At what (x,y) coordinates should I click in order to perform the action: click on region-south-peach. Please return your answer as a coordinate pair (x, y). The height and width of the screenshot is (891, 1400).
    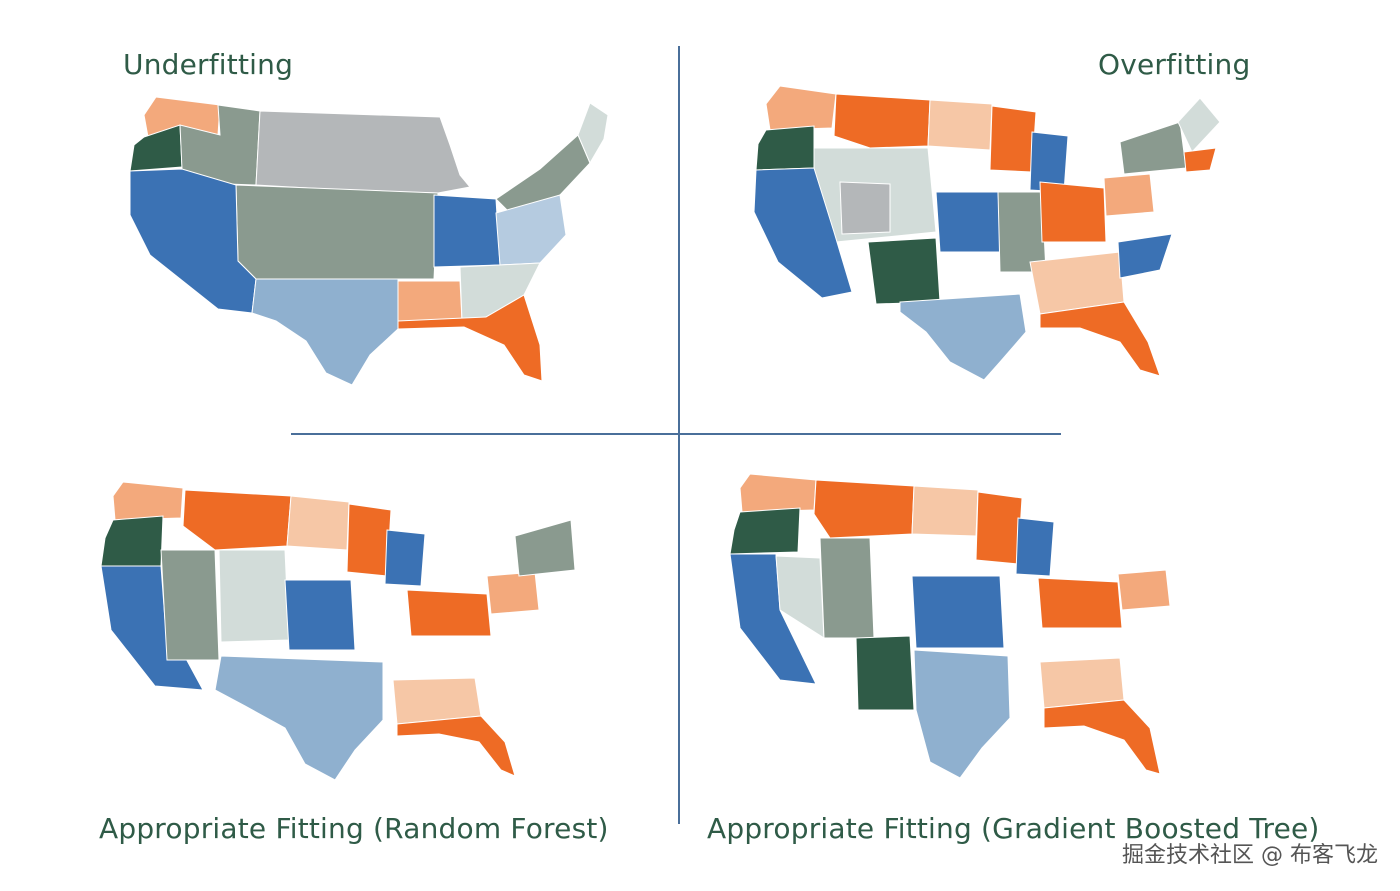
    Looking at the image, I should click on (430, 301).